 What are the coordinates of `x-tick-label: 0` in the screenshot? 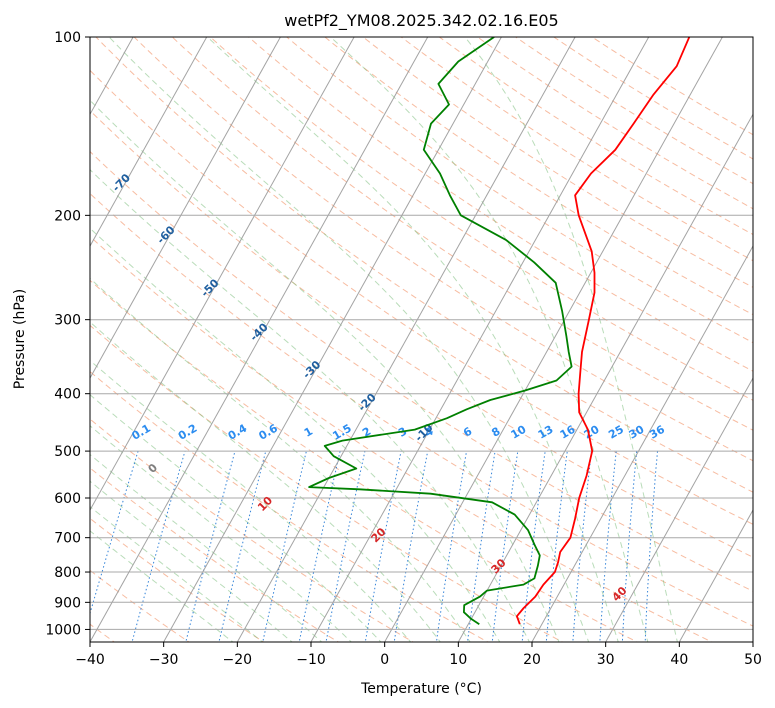 It's located at (384, 660).